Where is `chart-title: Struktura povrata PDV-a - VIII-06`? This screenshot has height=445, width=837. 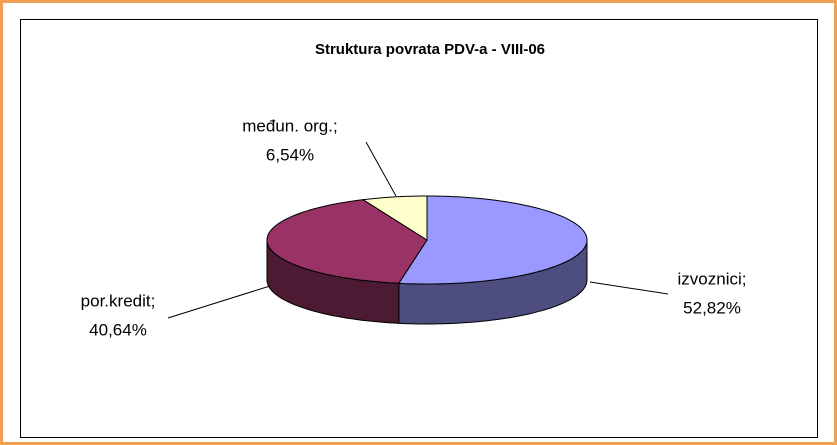
chart-title: Struktura povrata PDV-a - VIII-06 is located at coordinates (430, 49).